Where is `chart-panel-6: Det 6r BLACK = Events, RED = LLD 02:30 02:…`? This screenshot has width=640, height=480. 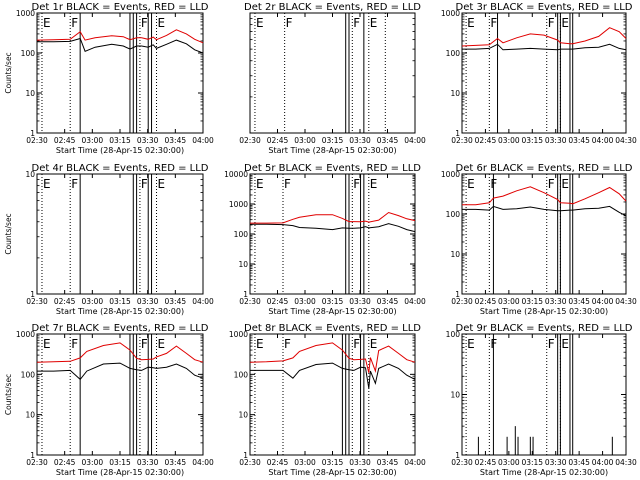
chart-panel-6: Det 6r BLACK = Events, RED = LLD 02:30 02:… is located at coordinates (539, 239).